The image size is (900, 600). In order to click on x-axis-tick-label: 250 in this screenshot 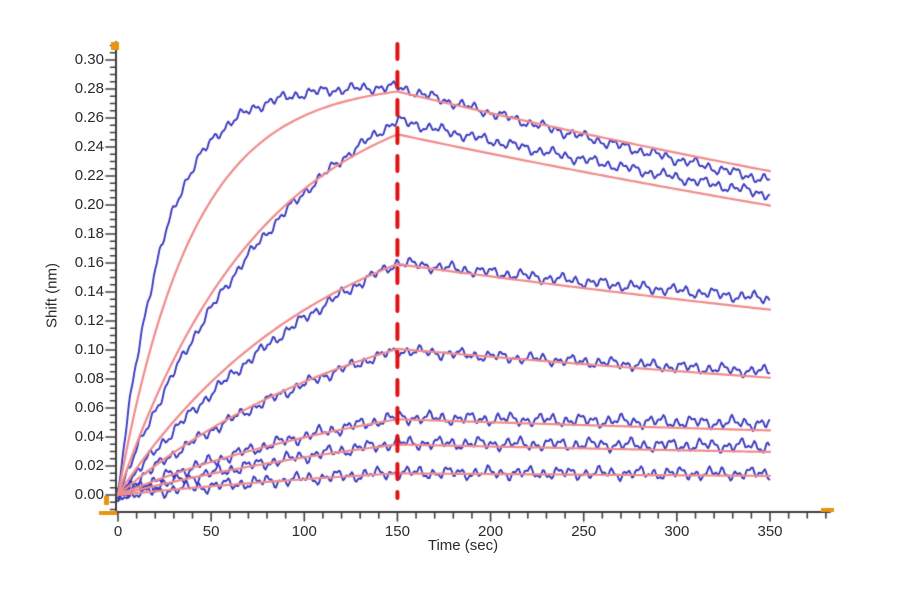, I will do `click(584, 531)`.